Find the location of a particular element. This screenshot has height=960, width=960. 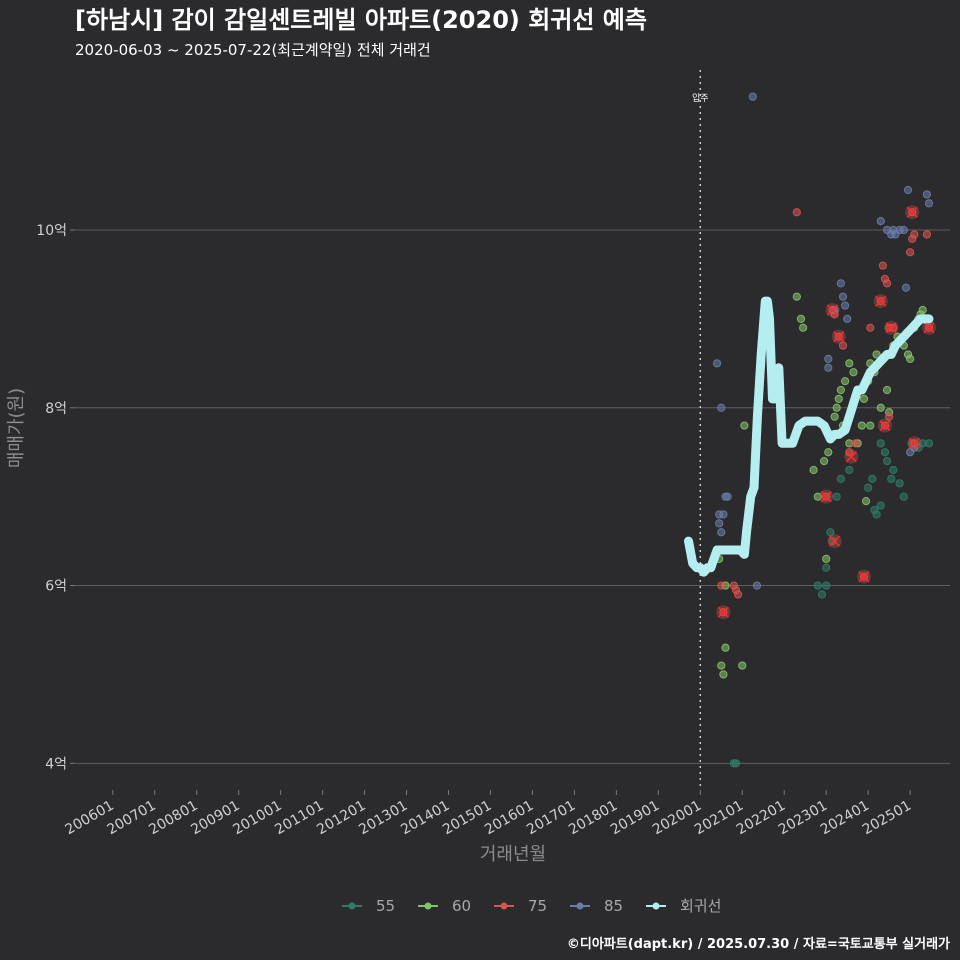

legend-label-회귀선: 회귀선 is located at coordinates (700, 906).